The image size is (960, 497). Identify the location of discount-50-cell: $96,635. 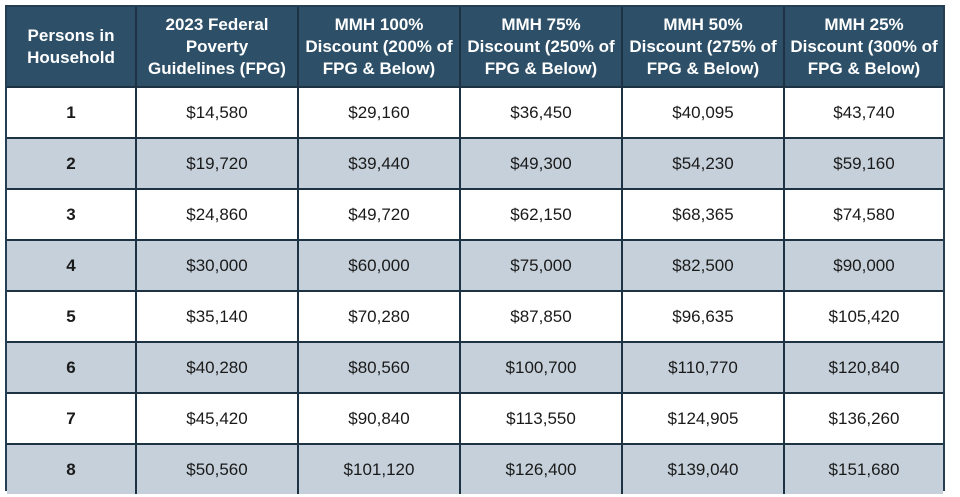
(703, 317).